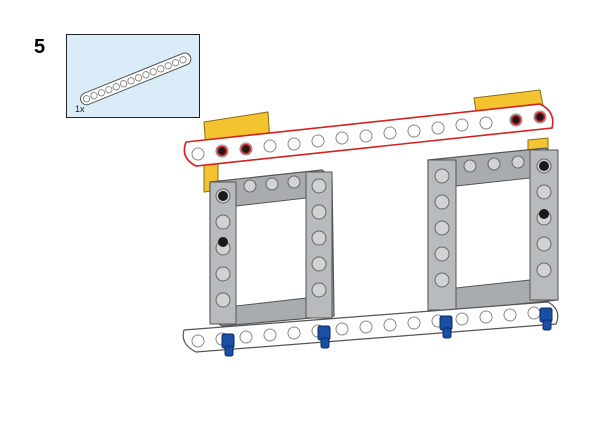 This screenshot has width=600, height=424. What do you see at coordinates (80, 109) in the screenshot?
I see `part-quantity: 1x` at bounding box center [80, 109].